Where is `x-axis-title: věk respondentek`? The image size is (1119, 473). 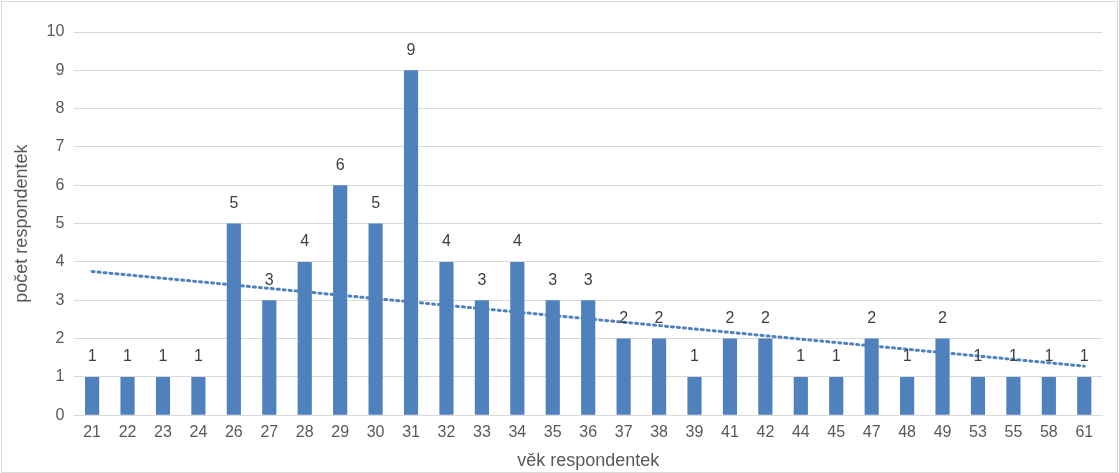
x-axis-title: věk respondentek is located at coordinates (589, 460).